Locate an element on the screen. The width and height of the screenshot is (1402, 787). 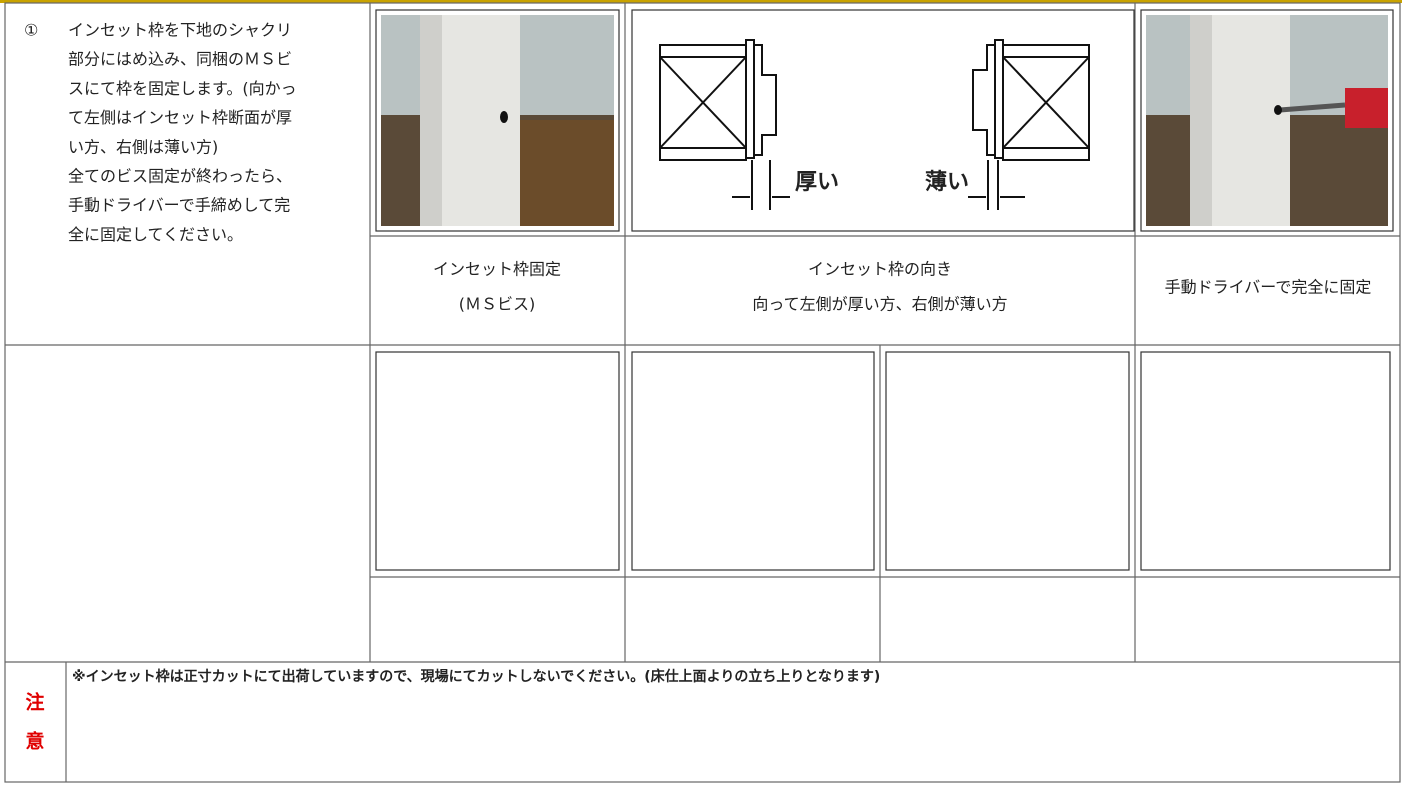
step-text: 部分にはめ込み、同梱のＭＳビ is located at coordinates (180, 59).